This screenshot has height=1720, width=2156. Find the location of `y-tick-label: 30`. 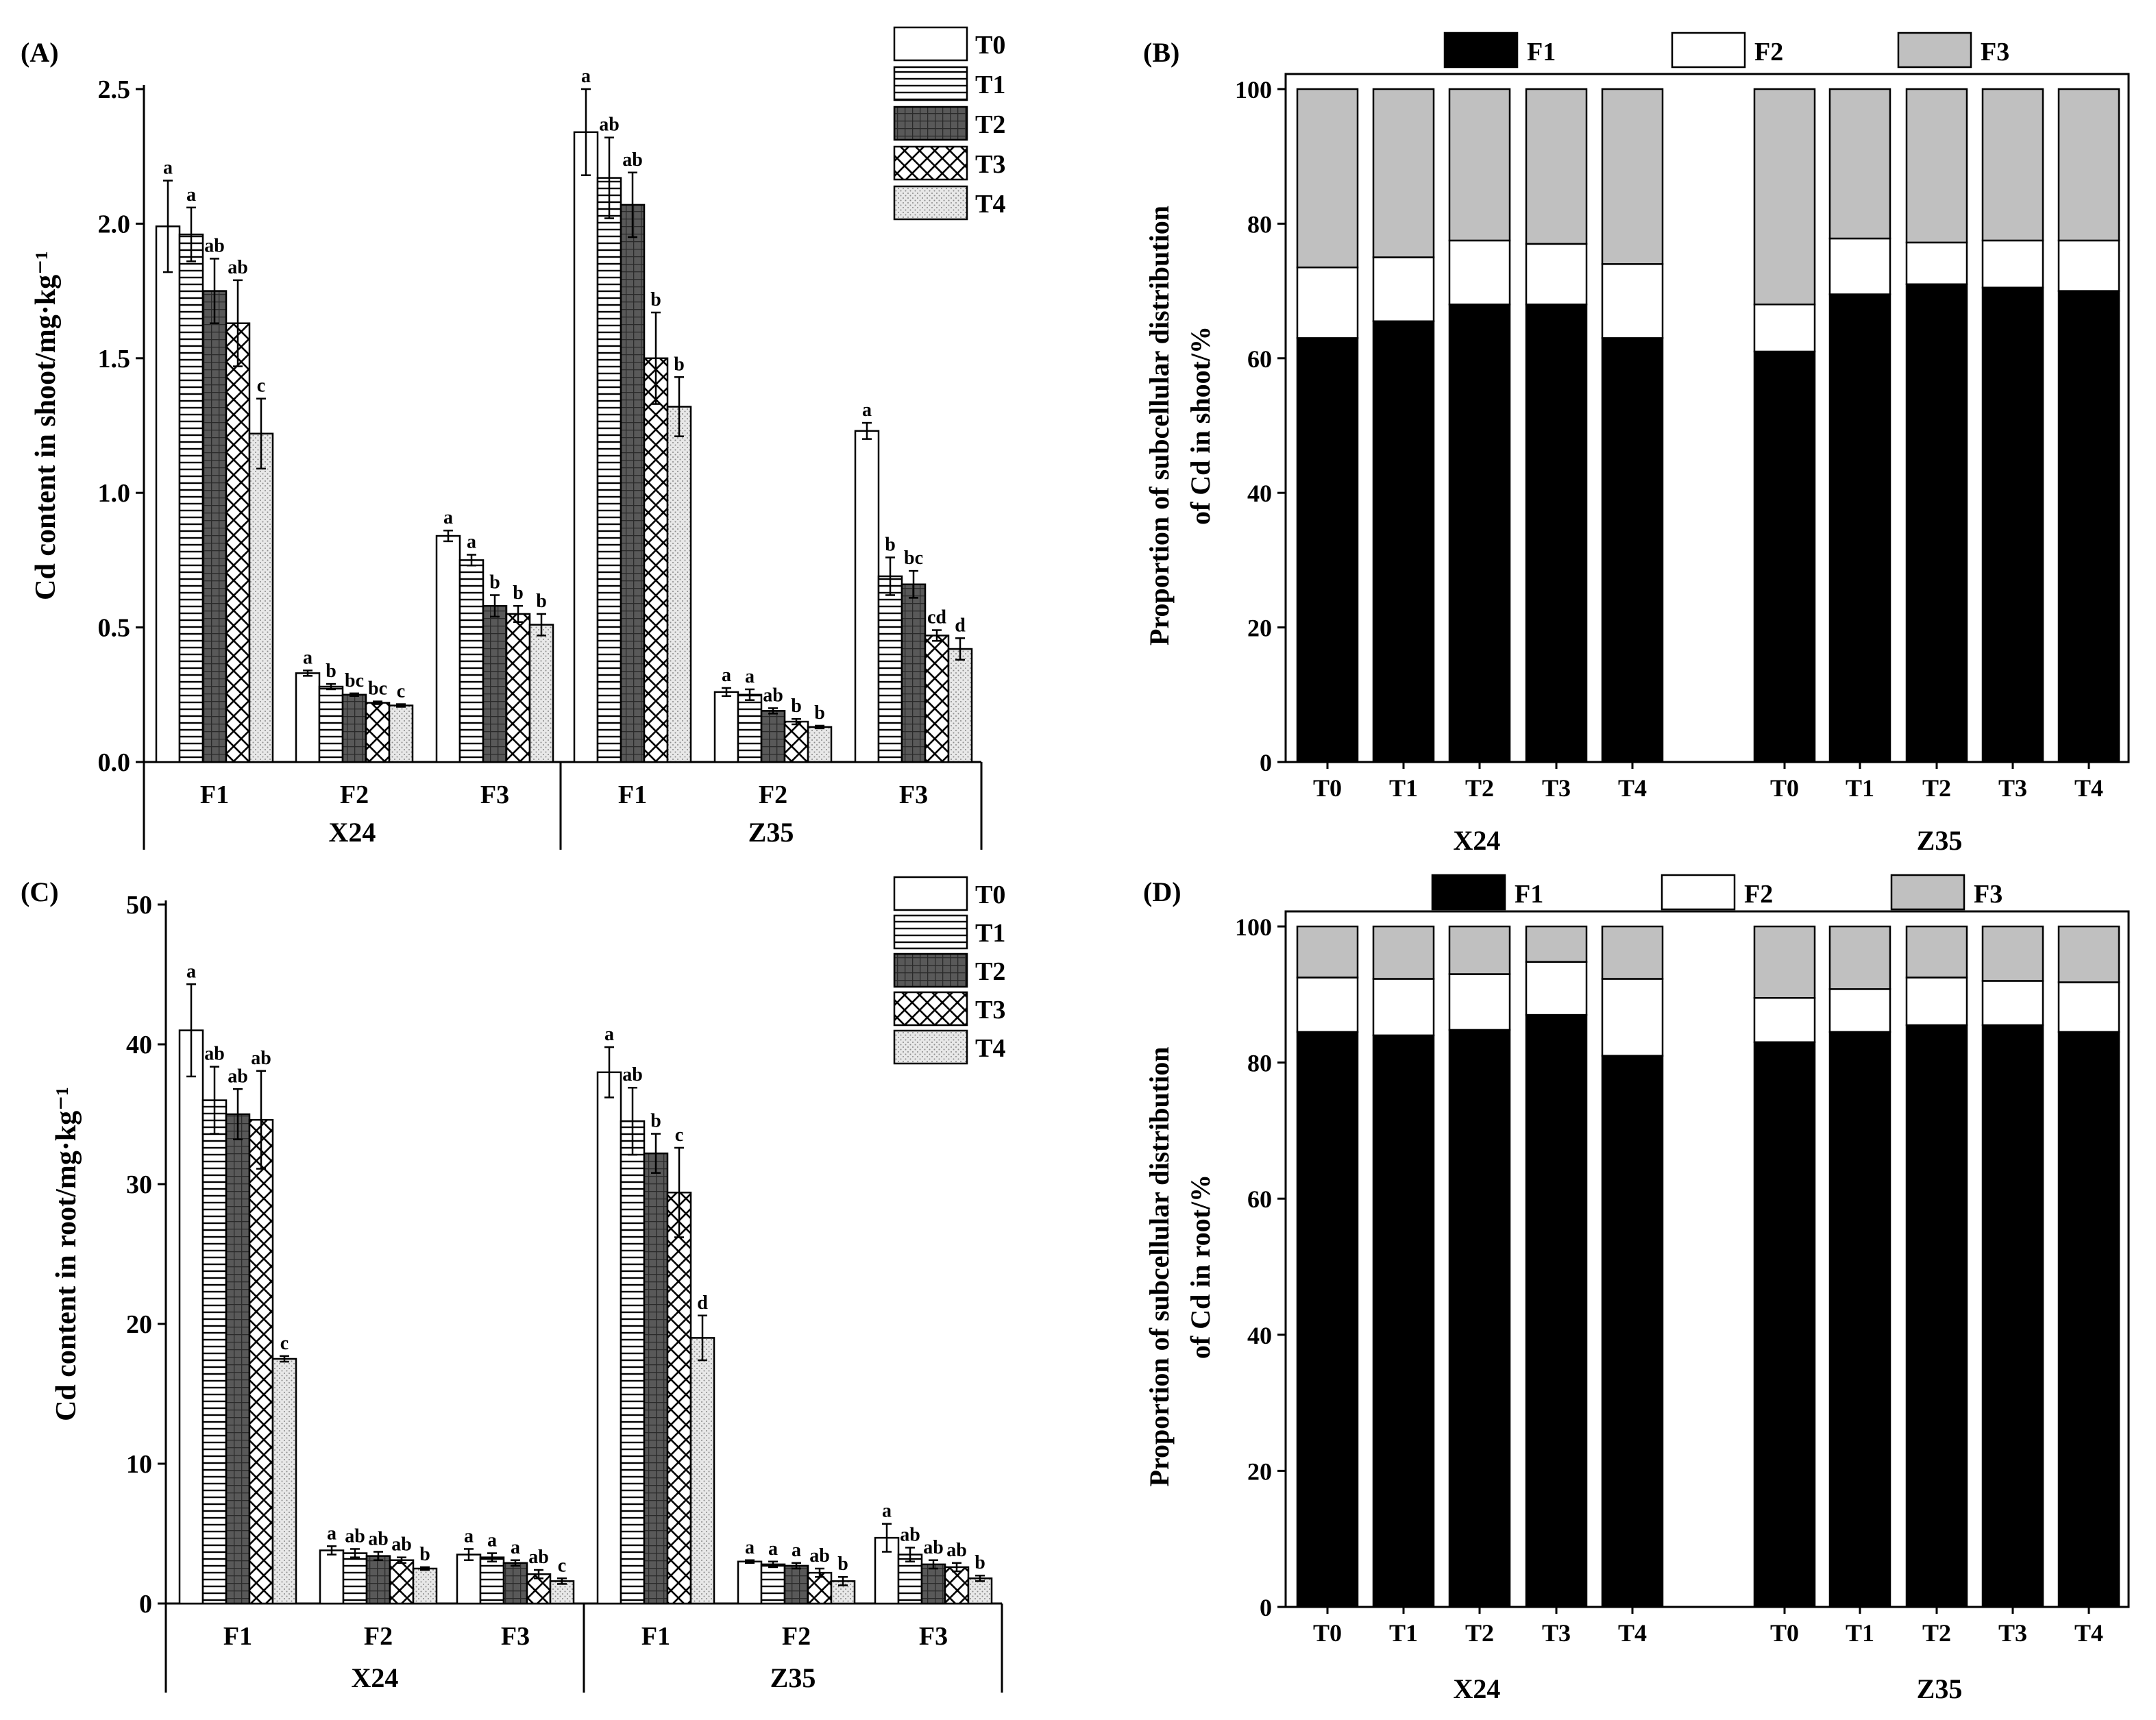

y-tick-label: 30 is located at coordinates (139, 1184).